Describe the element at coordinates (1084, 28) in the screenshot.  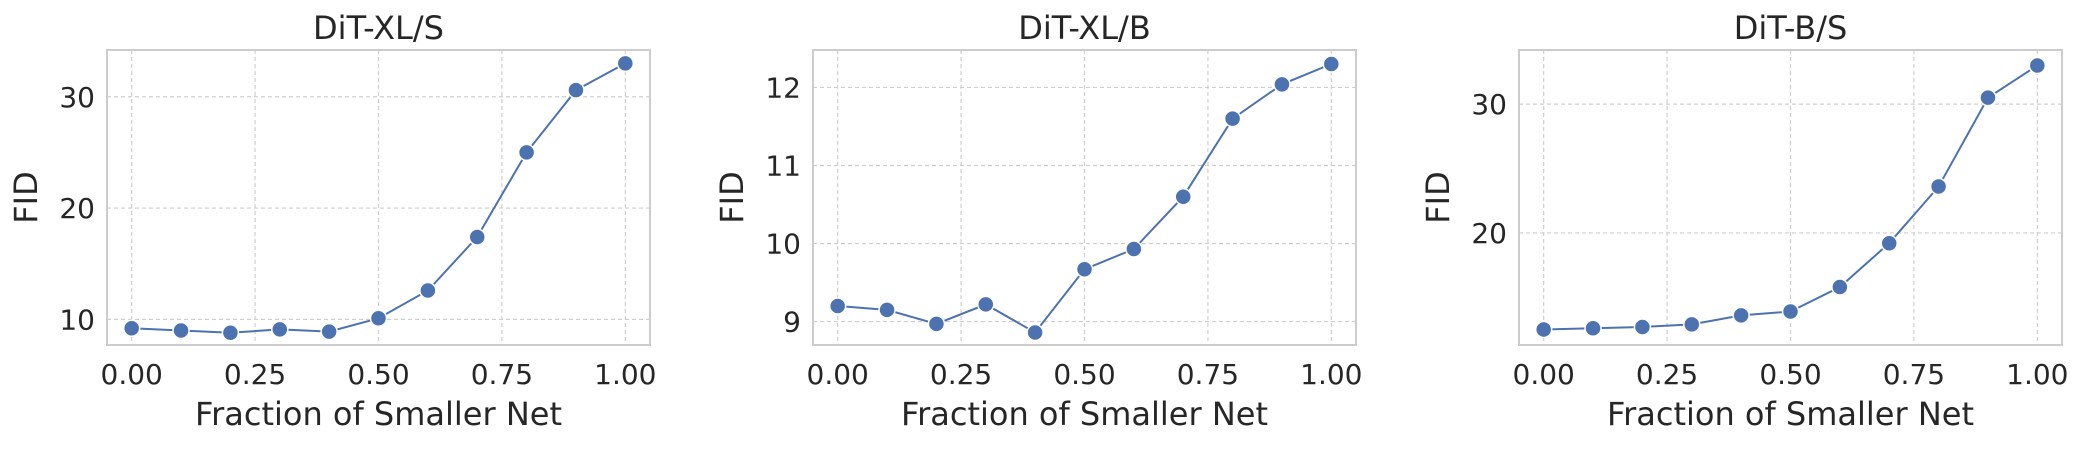
I see `chart-title: DiT-XL/B` at that location.